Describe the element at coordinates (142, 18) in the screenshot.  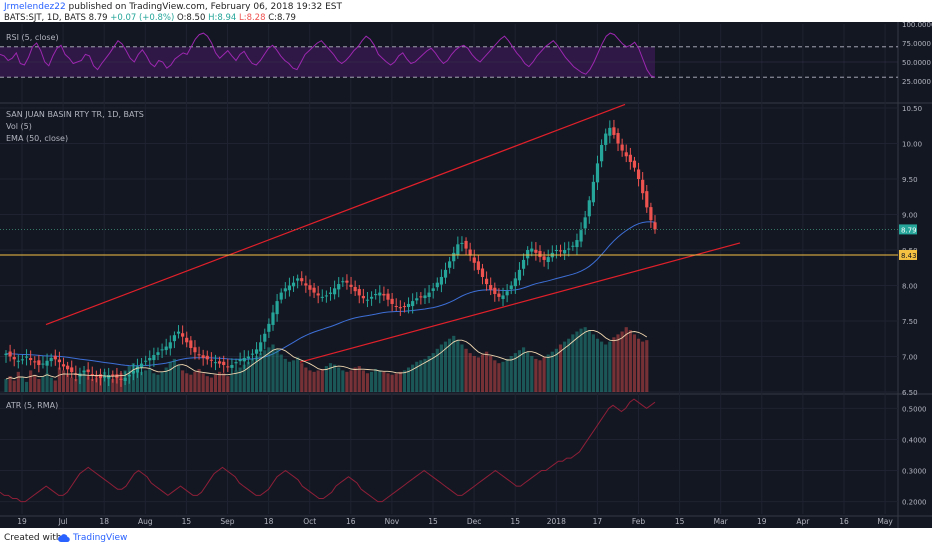
I see `price-change: +0.07 (+0.8%)` at that location.